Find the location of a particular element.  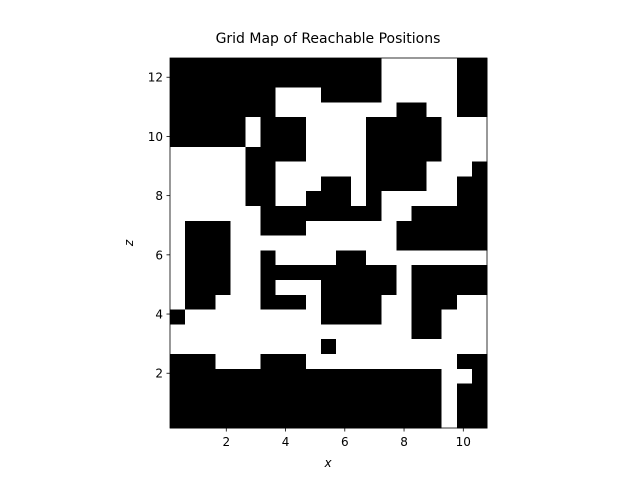

x-tick-label: 8 is located at coordinates (404, 442).